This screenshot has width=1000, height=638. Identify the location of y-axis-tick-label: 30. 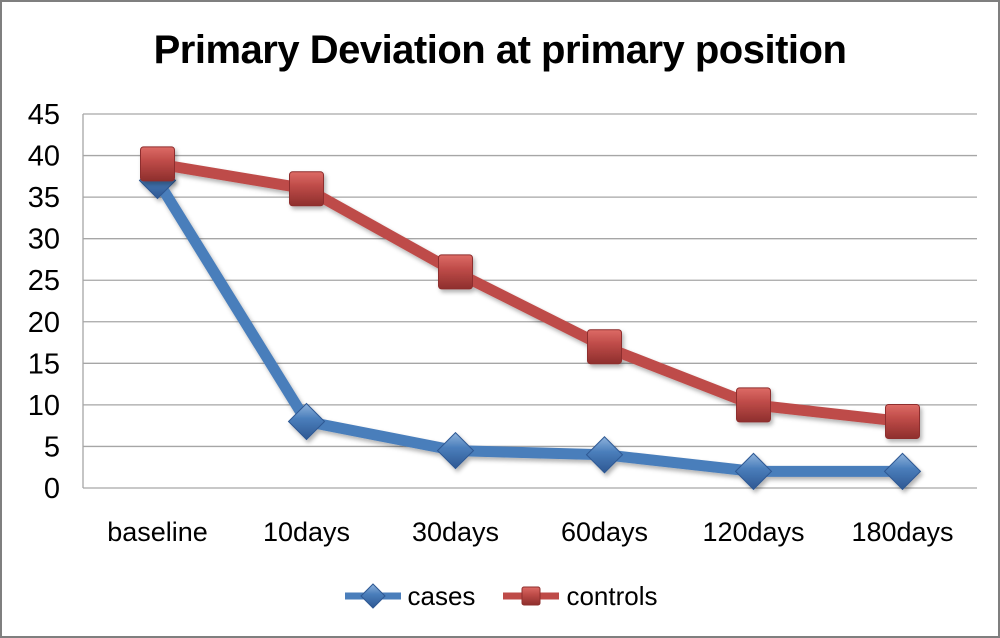
(44, 240).